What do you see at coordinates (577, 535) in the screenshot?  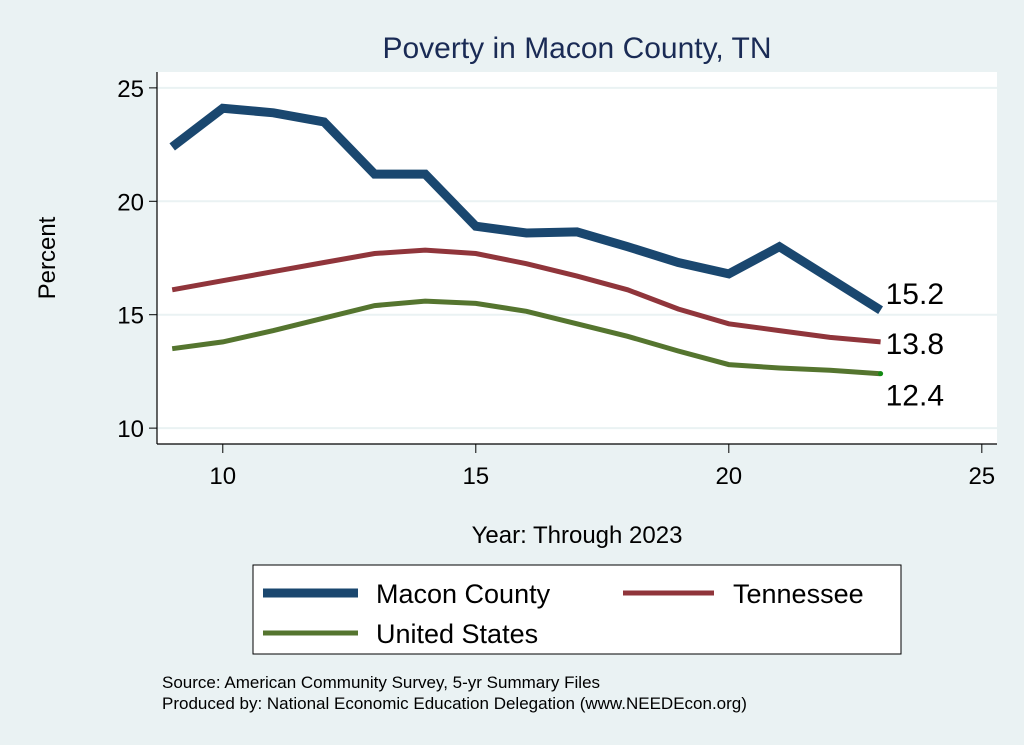 I see `x-axis-title: Year: Through 2023` at bounding box center [577, 535].